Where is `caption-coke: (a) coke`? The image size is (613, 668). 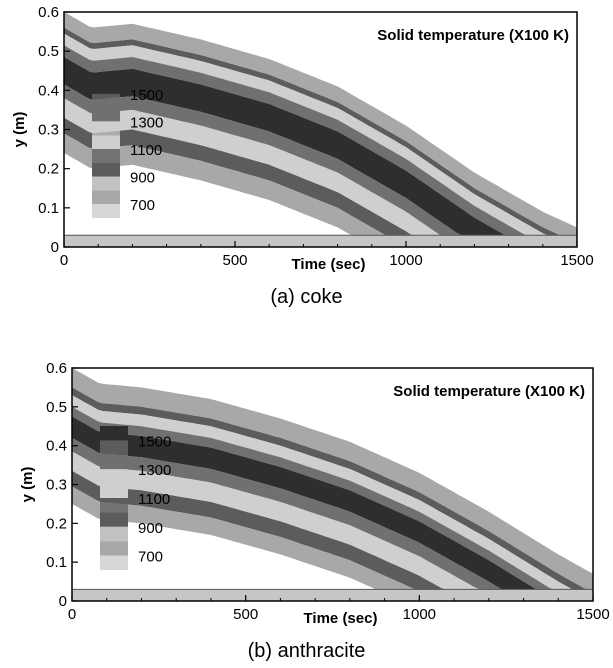
caption-coke: (a) coke is located at coordinates (306, 297).